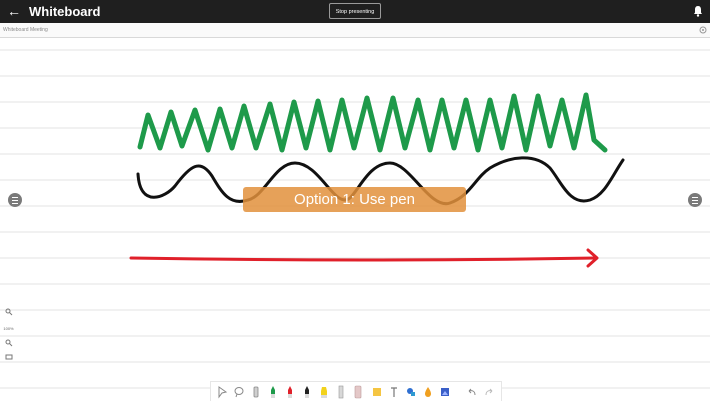 The image size is (710, 401). I want to click on back-arrow-icon: ←, so click(14, 11).